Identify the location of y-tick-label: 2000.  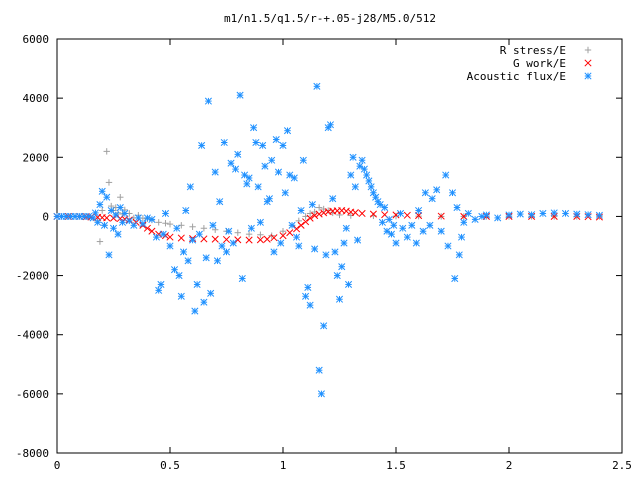
(36, 157).